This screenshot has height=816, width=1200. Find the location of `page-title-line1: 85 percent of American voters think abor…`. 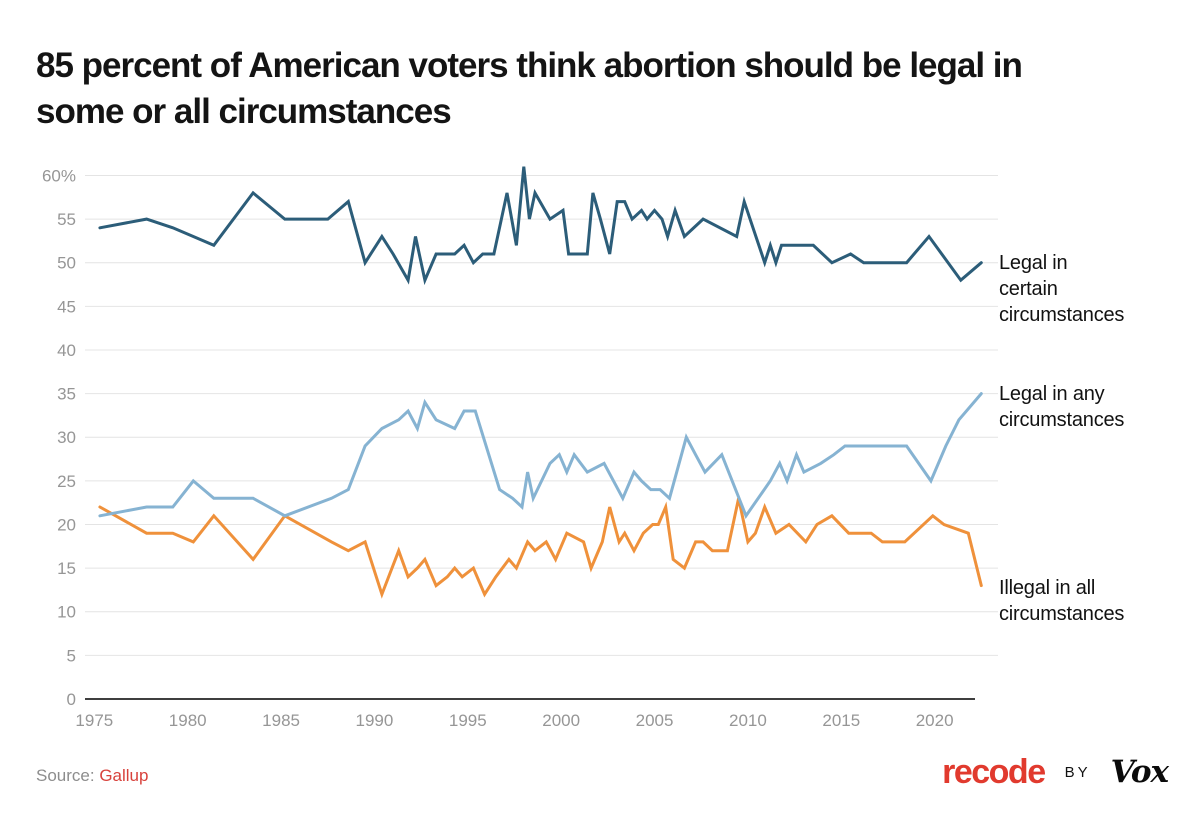

page-title-line1: 85 percent of American voters think abor… is located at coordinates (529, 66).